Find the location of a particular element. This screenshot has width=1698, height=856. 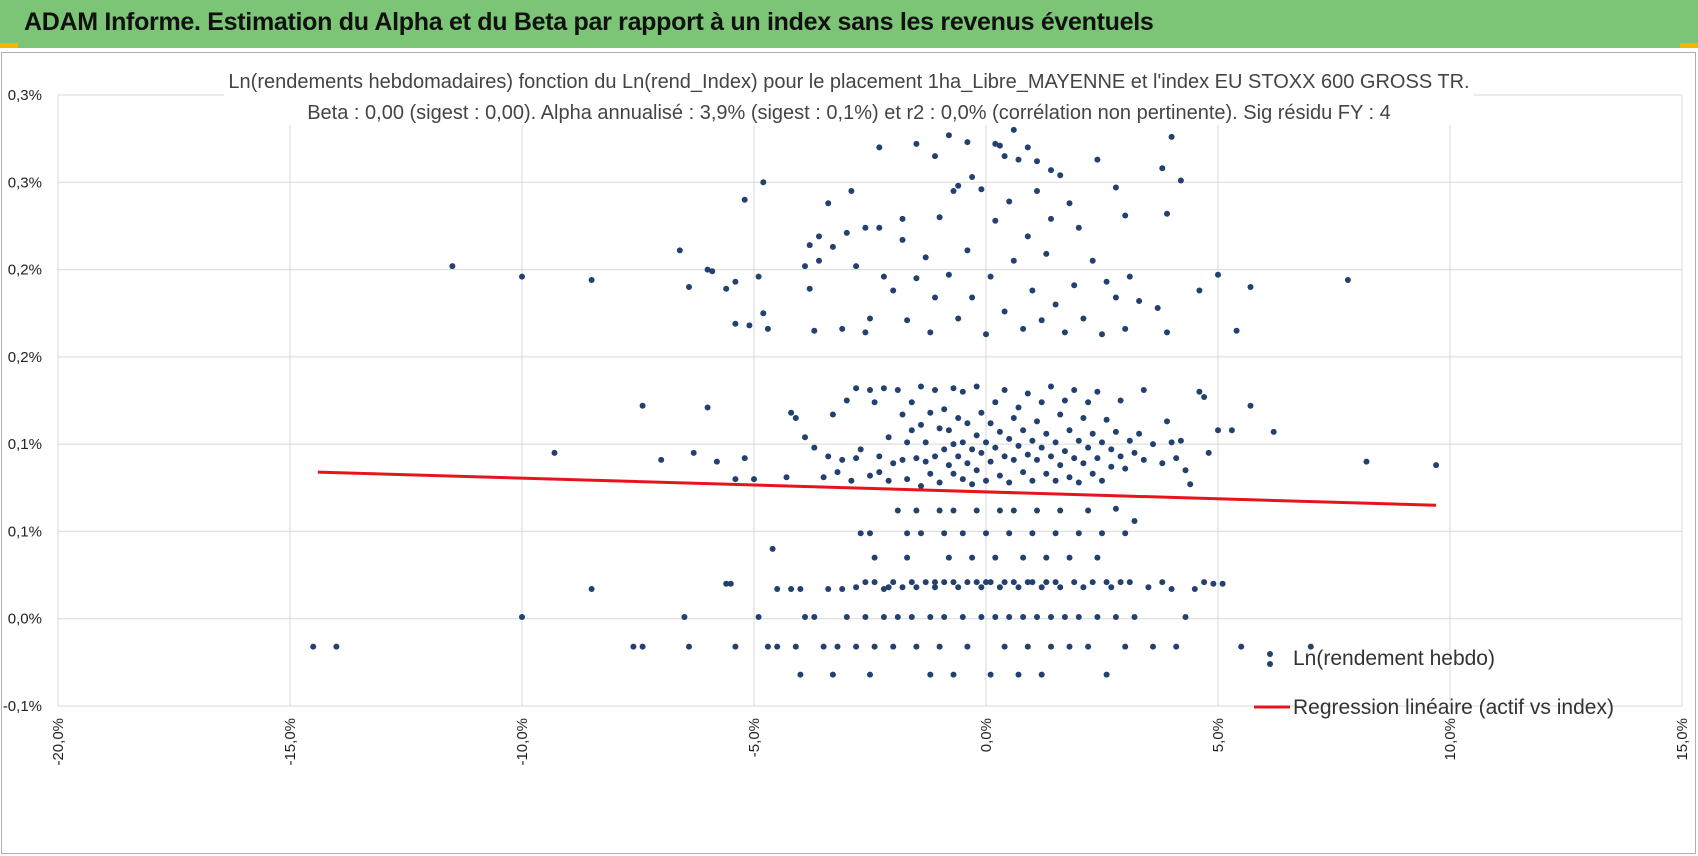

y-tick-label: 0,1% is located at coordinates (25, 444).